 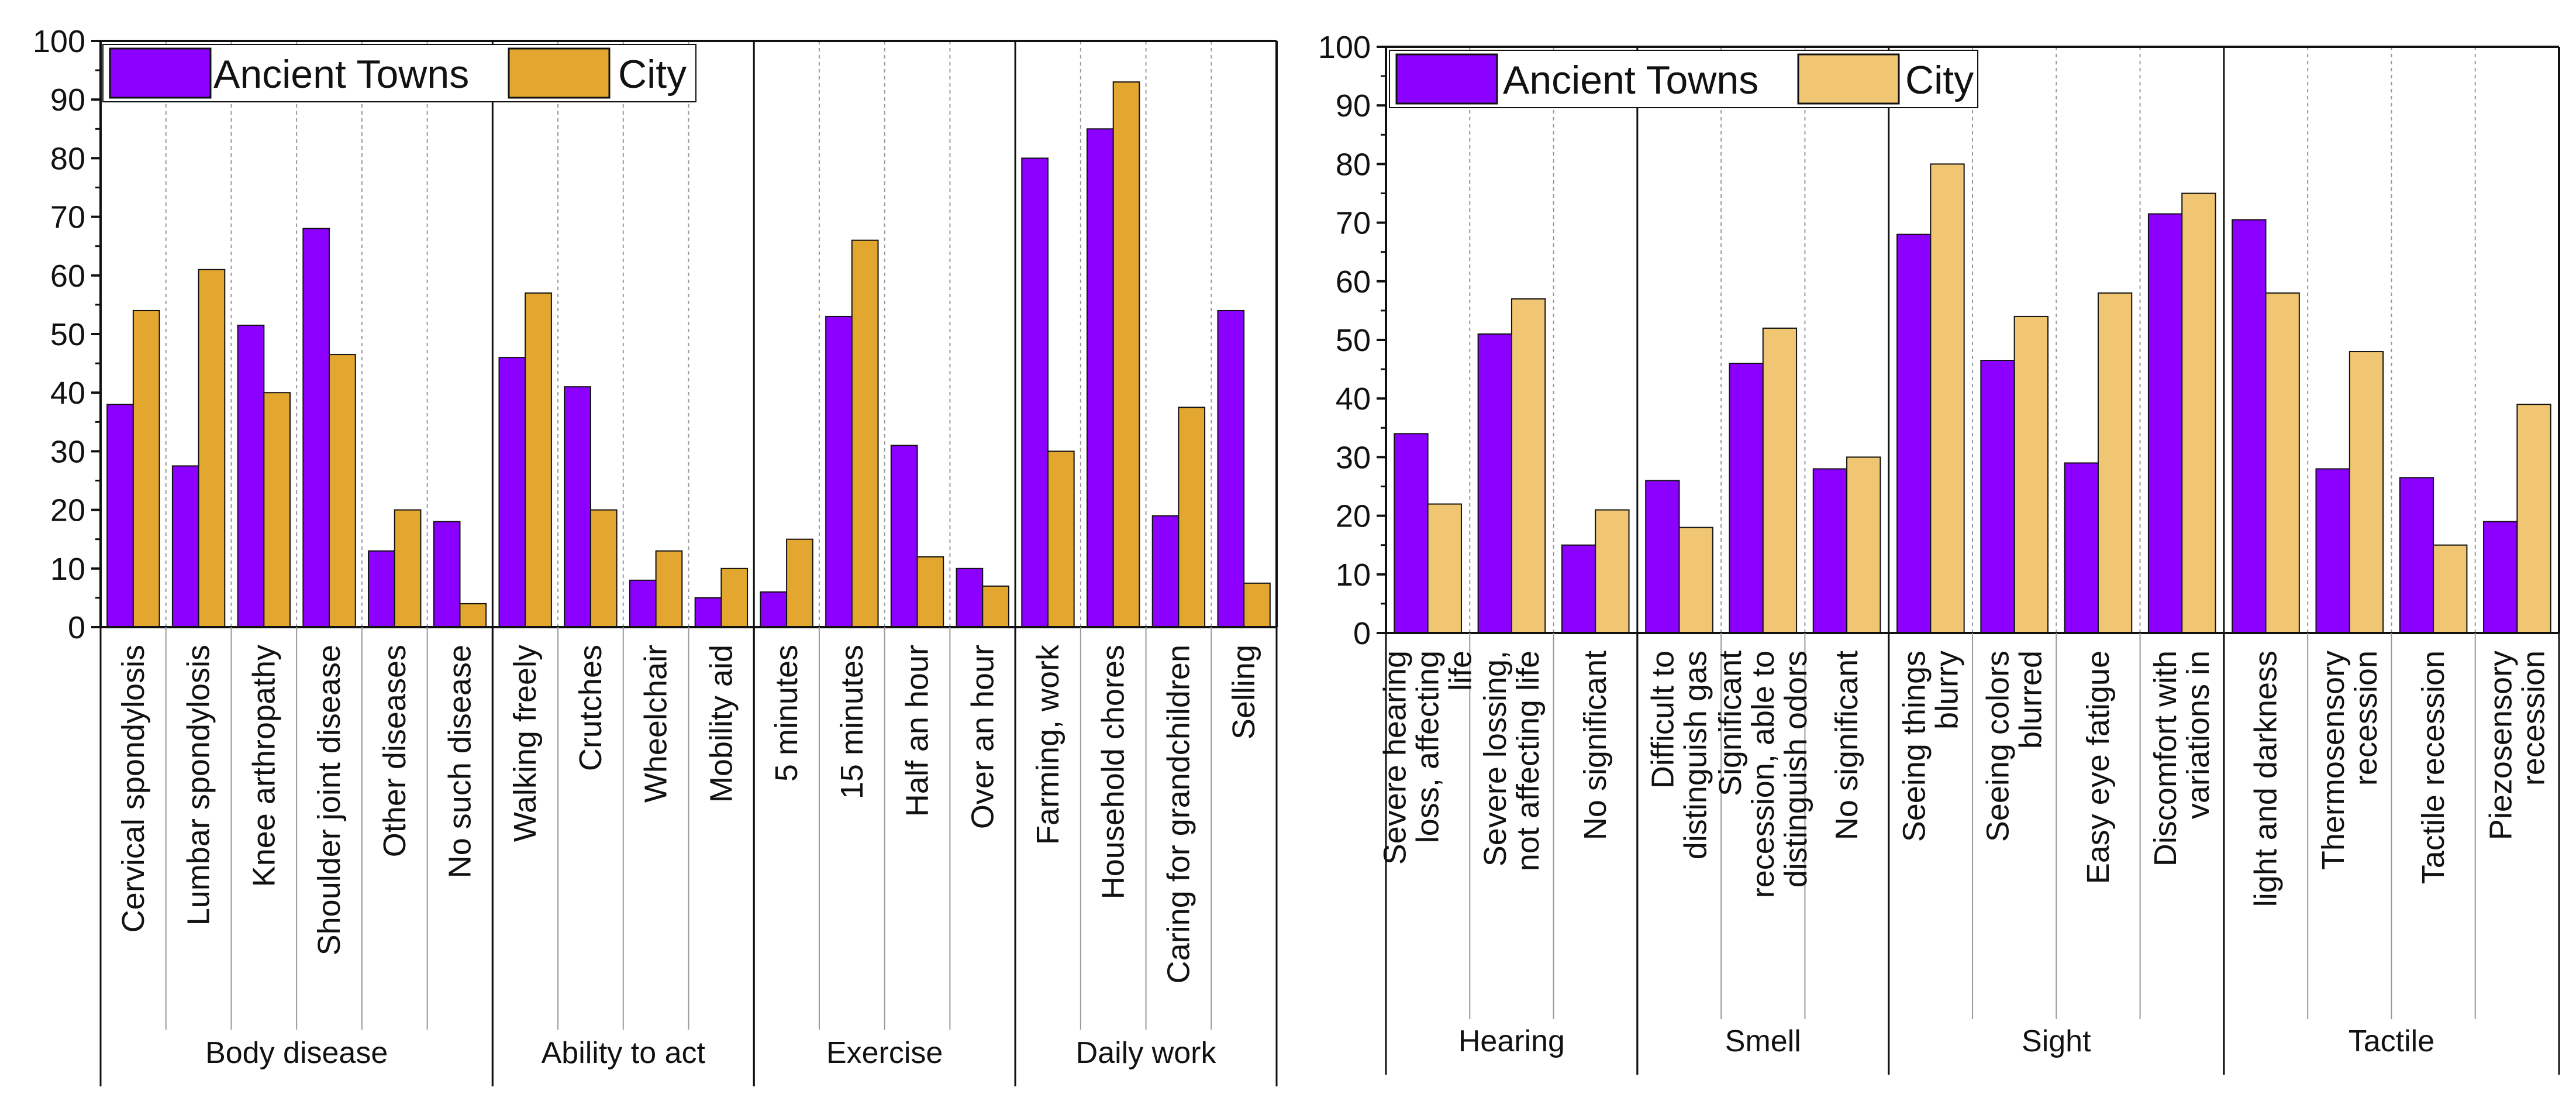 I want to click on category-label-line: Lumbar spondylosis, so click(x=198, y=785).